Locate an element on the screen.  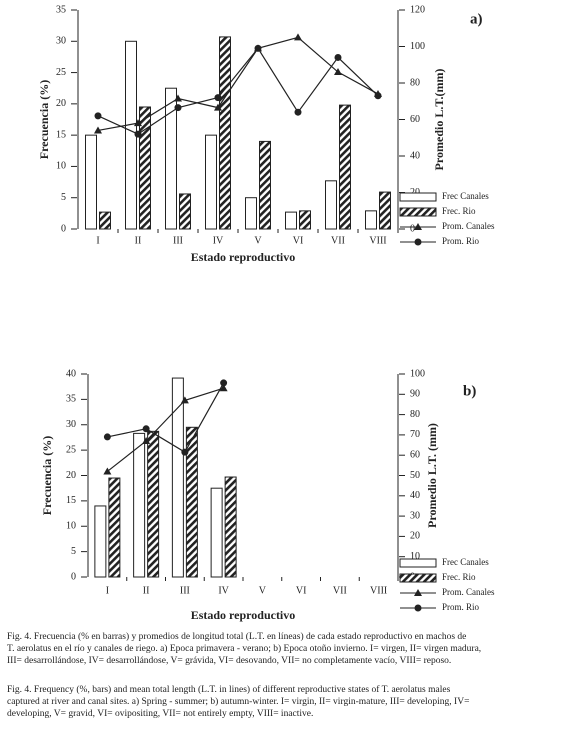
panel-label: a) is located at coordinates (476, 19).